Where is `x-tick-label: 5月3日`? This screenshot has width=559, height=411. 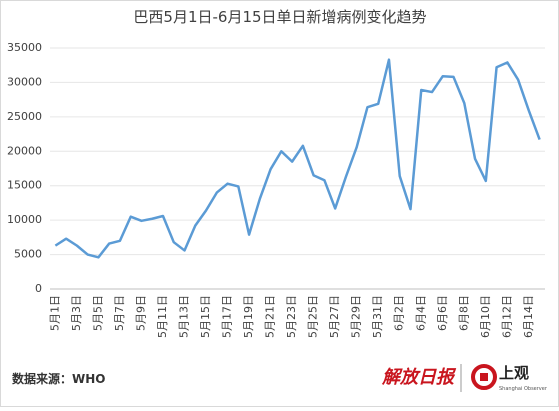 x-tick-label: 5月3日 is located at coordinates (76, 313).